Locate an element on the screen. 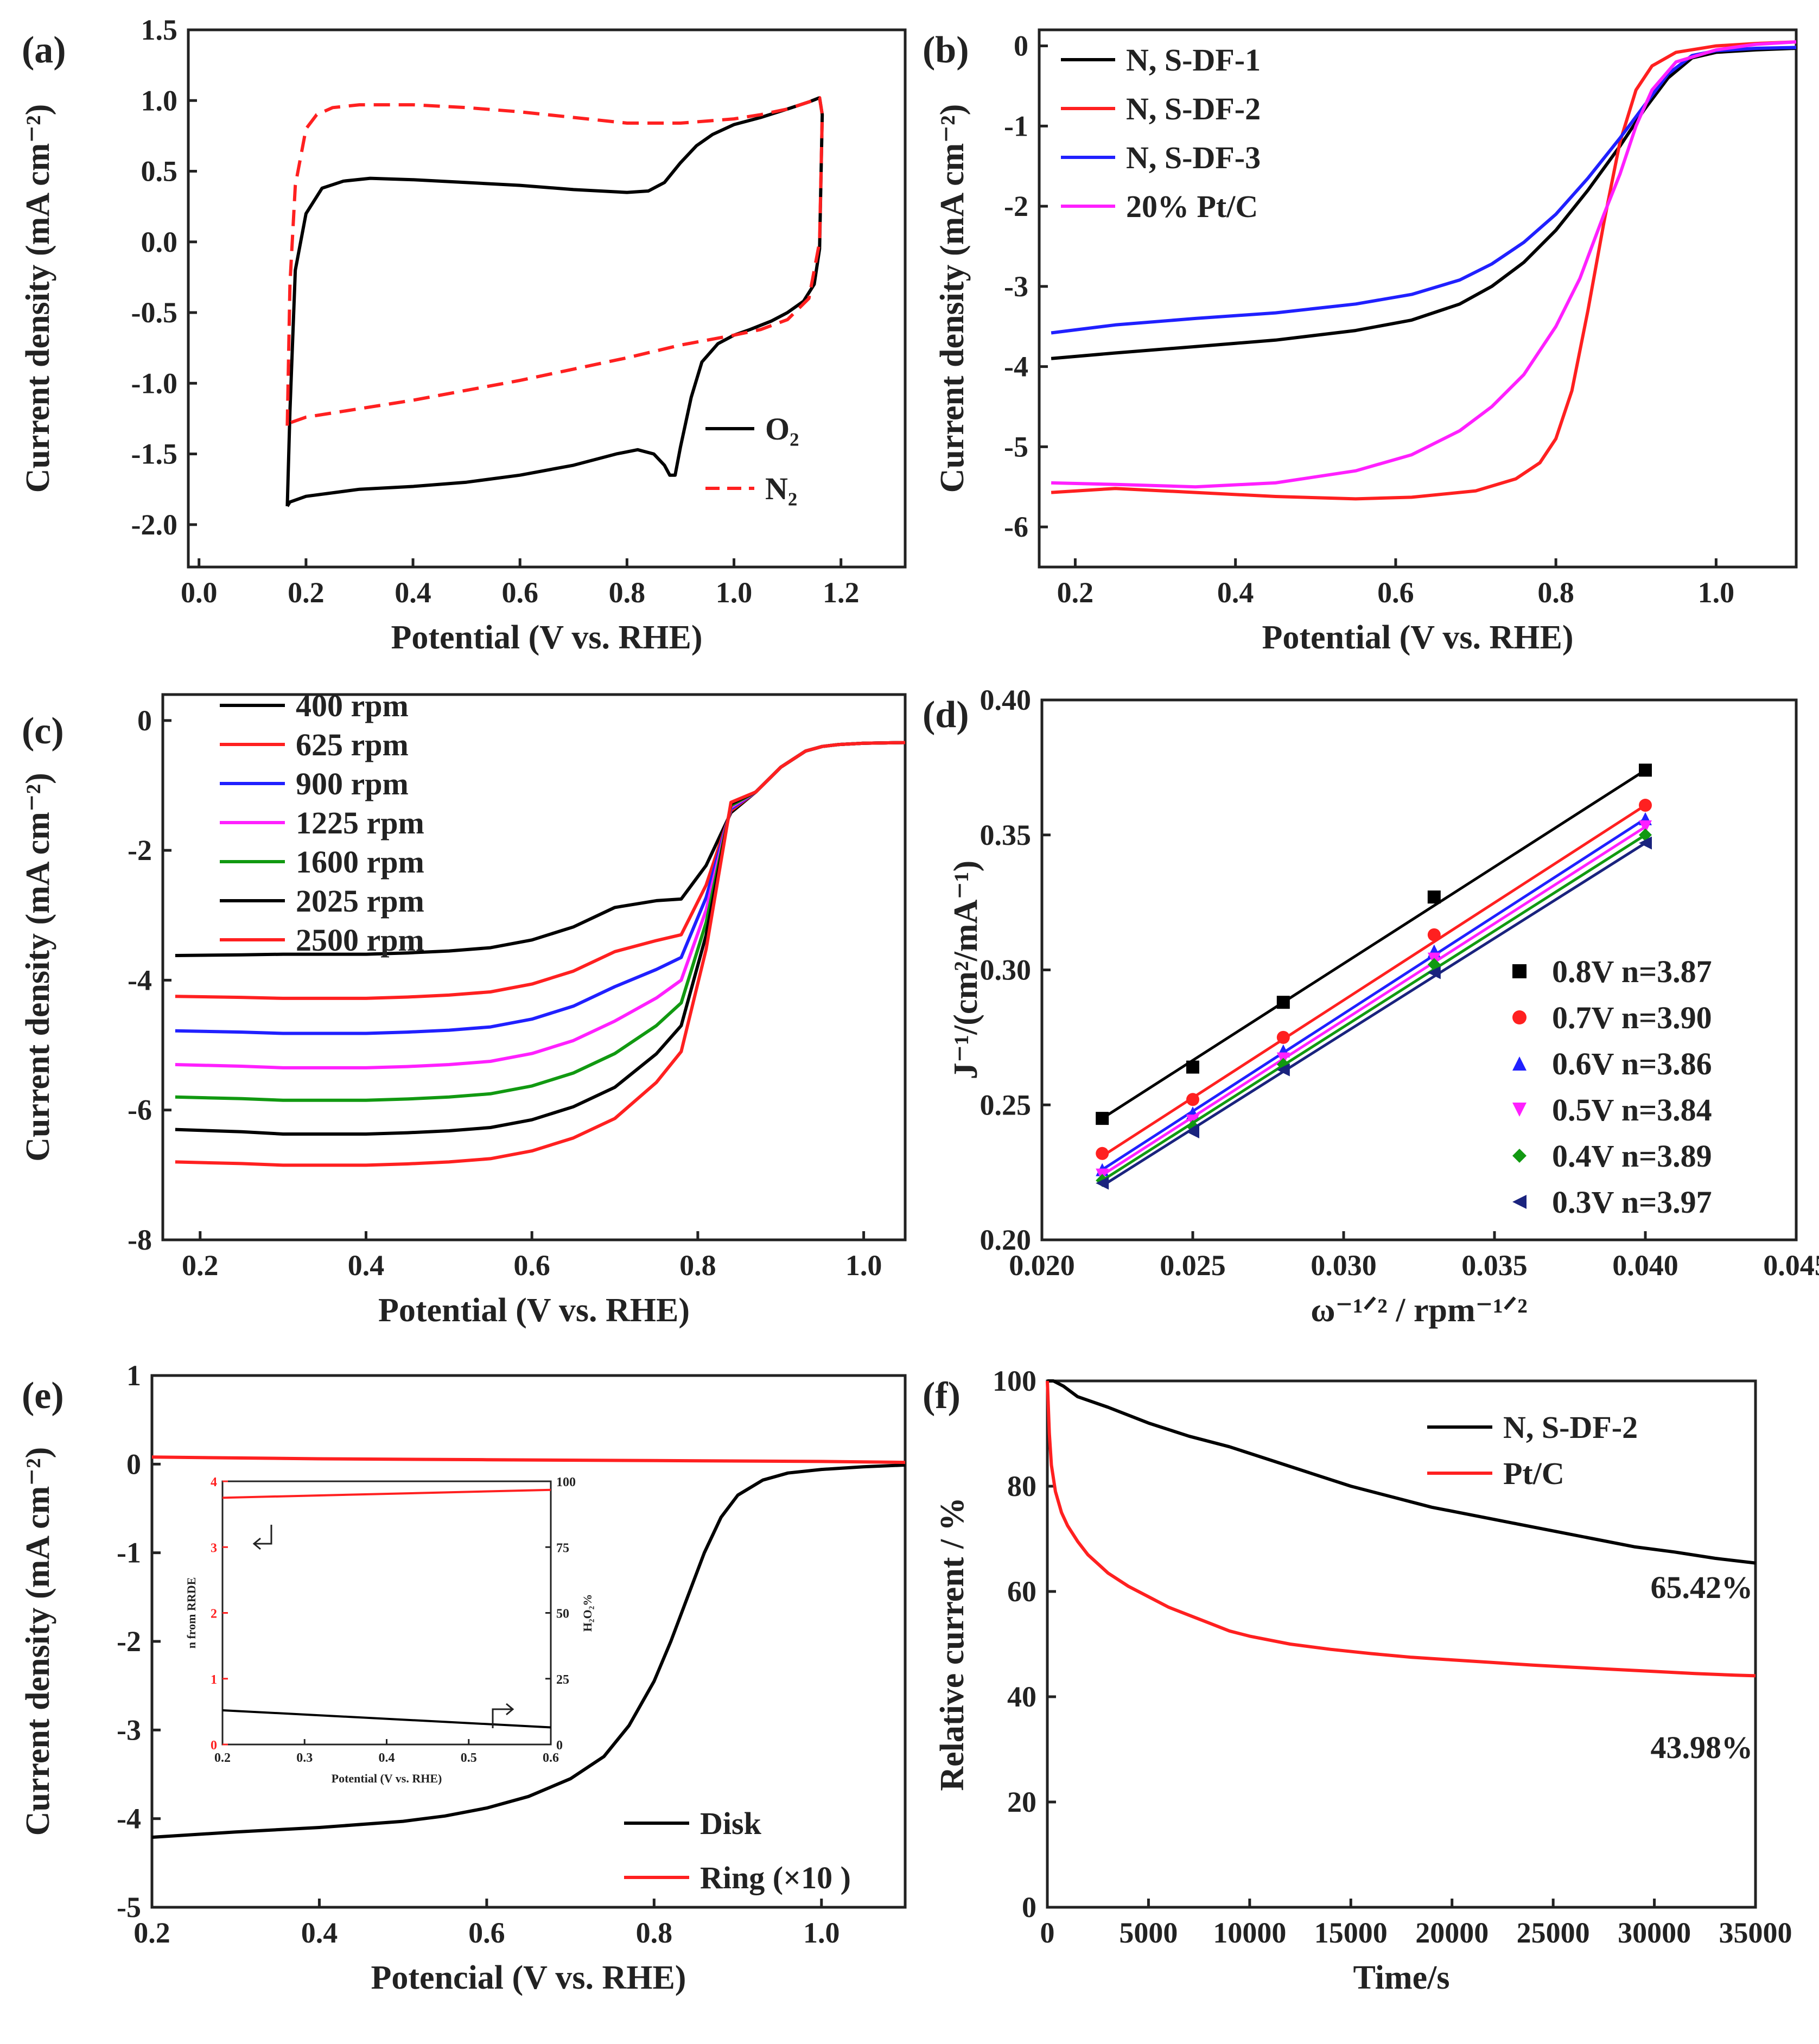  legend-label: 1600 rpm is located at coordinates (360, 862).